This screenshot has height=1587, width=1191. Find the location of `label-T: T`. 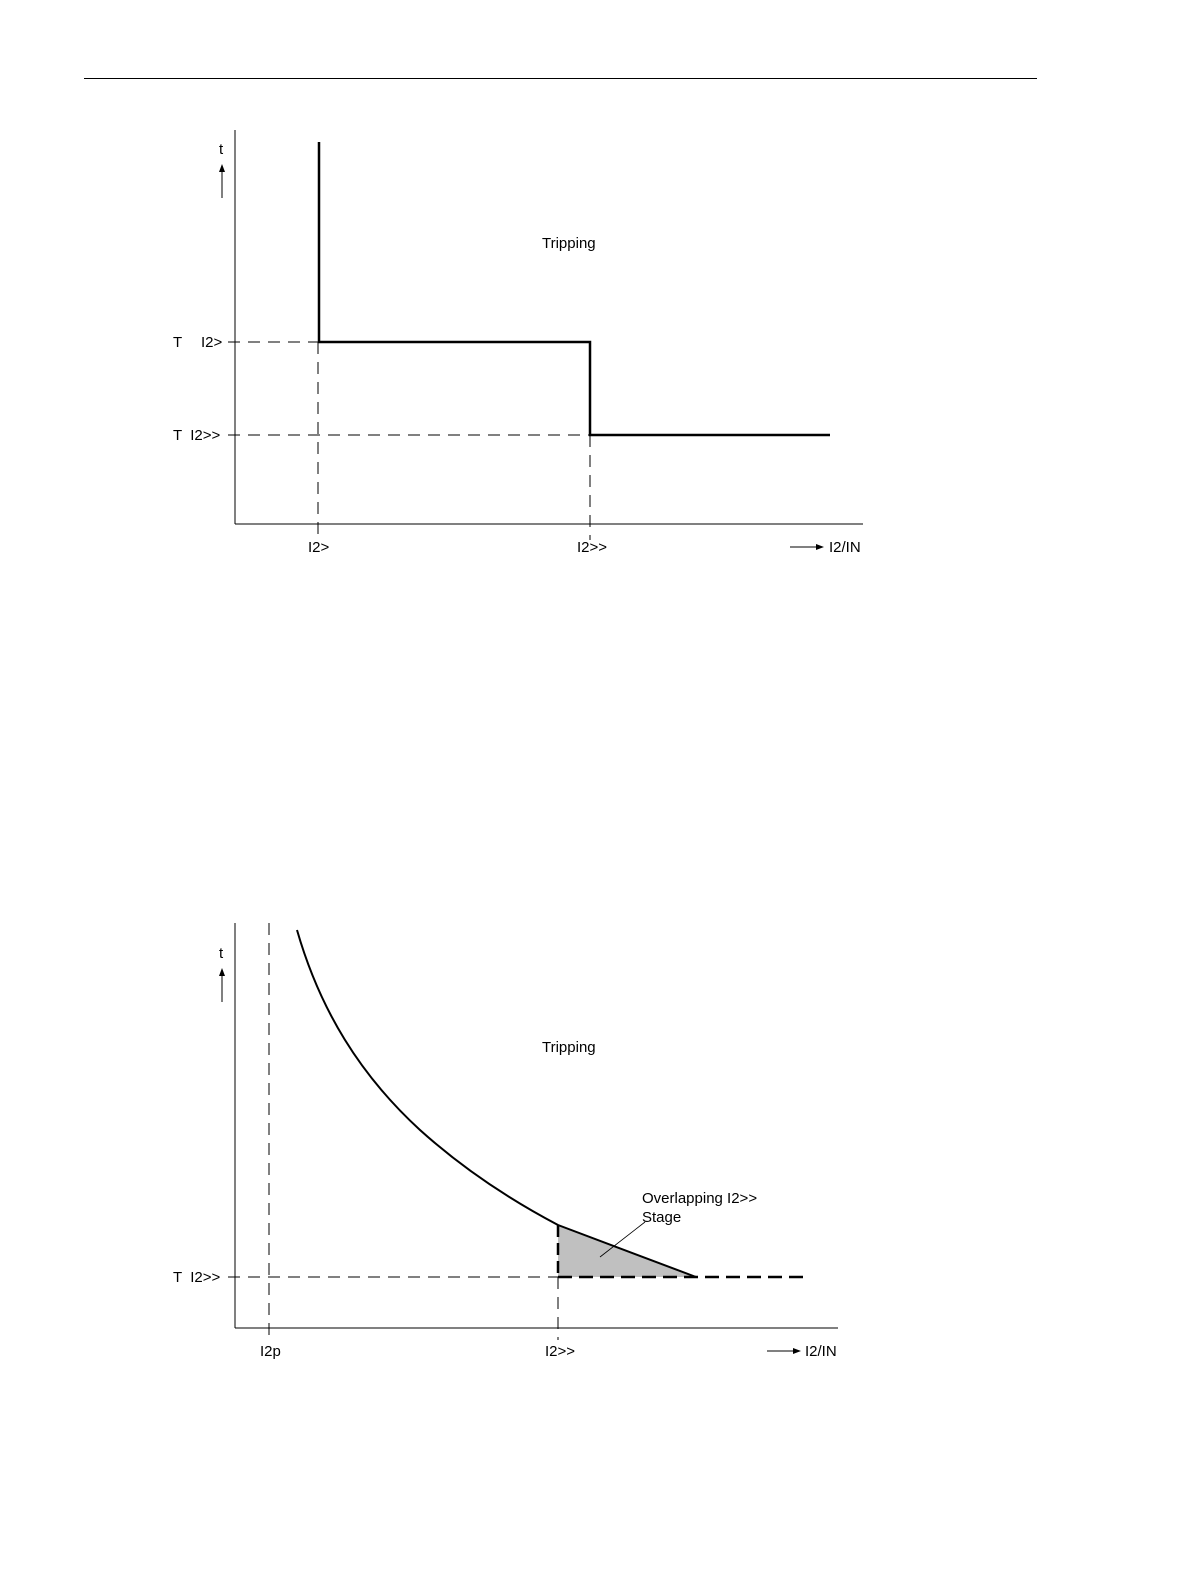

label-T: T is located at coordinates (177, 342).